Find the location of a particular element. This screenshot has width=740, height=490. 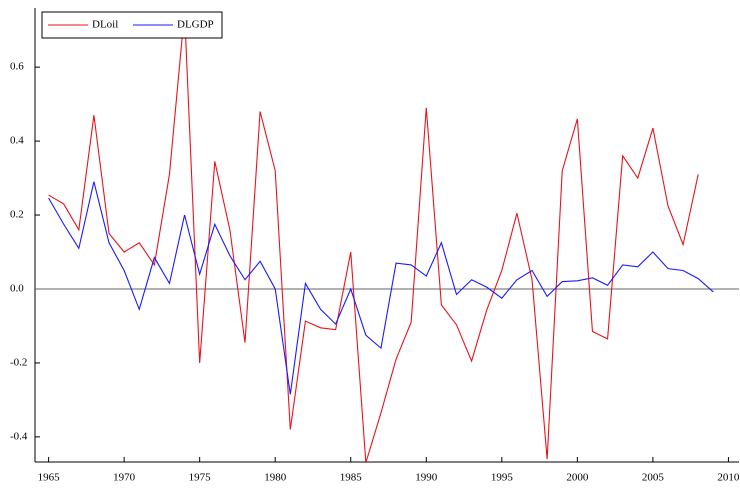

x-tick-label: 1970 is located at coordinates (124, 478).